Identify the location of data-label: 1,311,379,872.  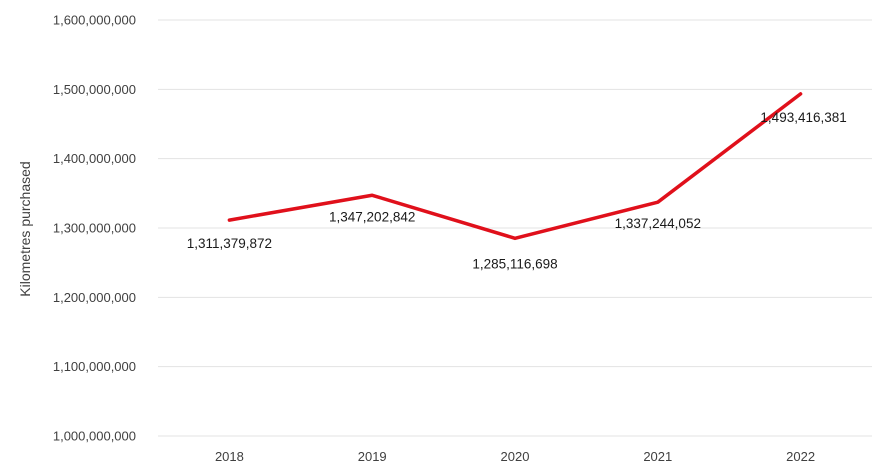
(229, 243).